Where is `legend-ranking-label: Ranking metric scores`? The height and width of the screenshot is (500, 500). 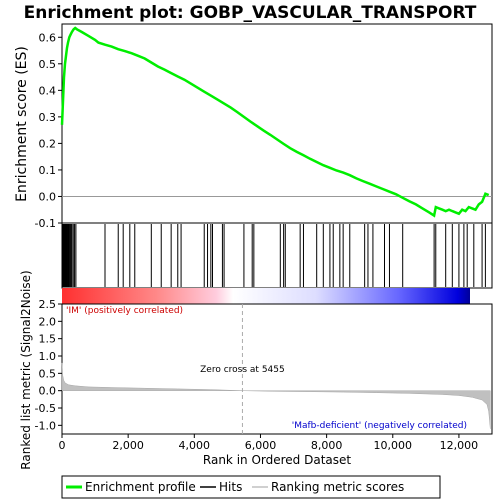
legend-ranking-label: Ranking metric scores is located at coordinates (337, 487).